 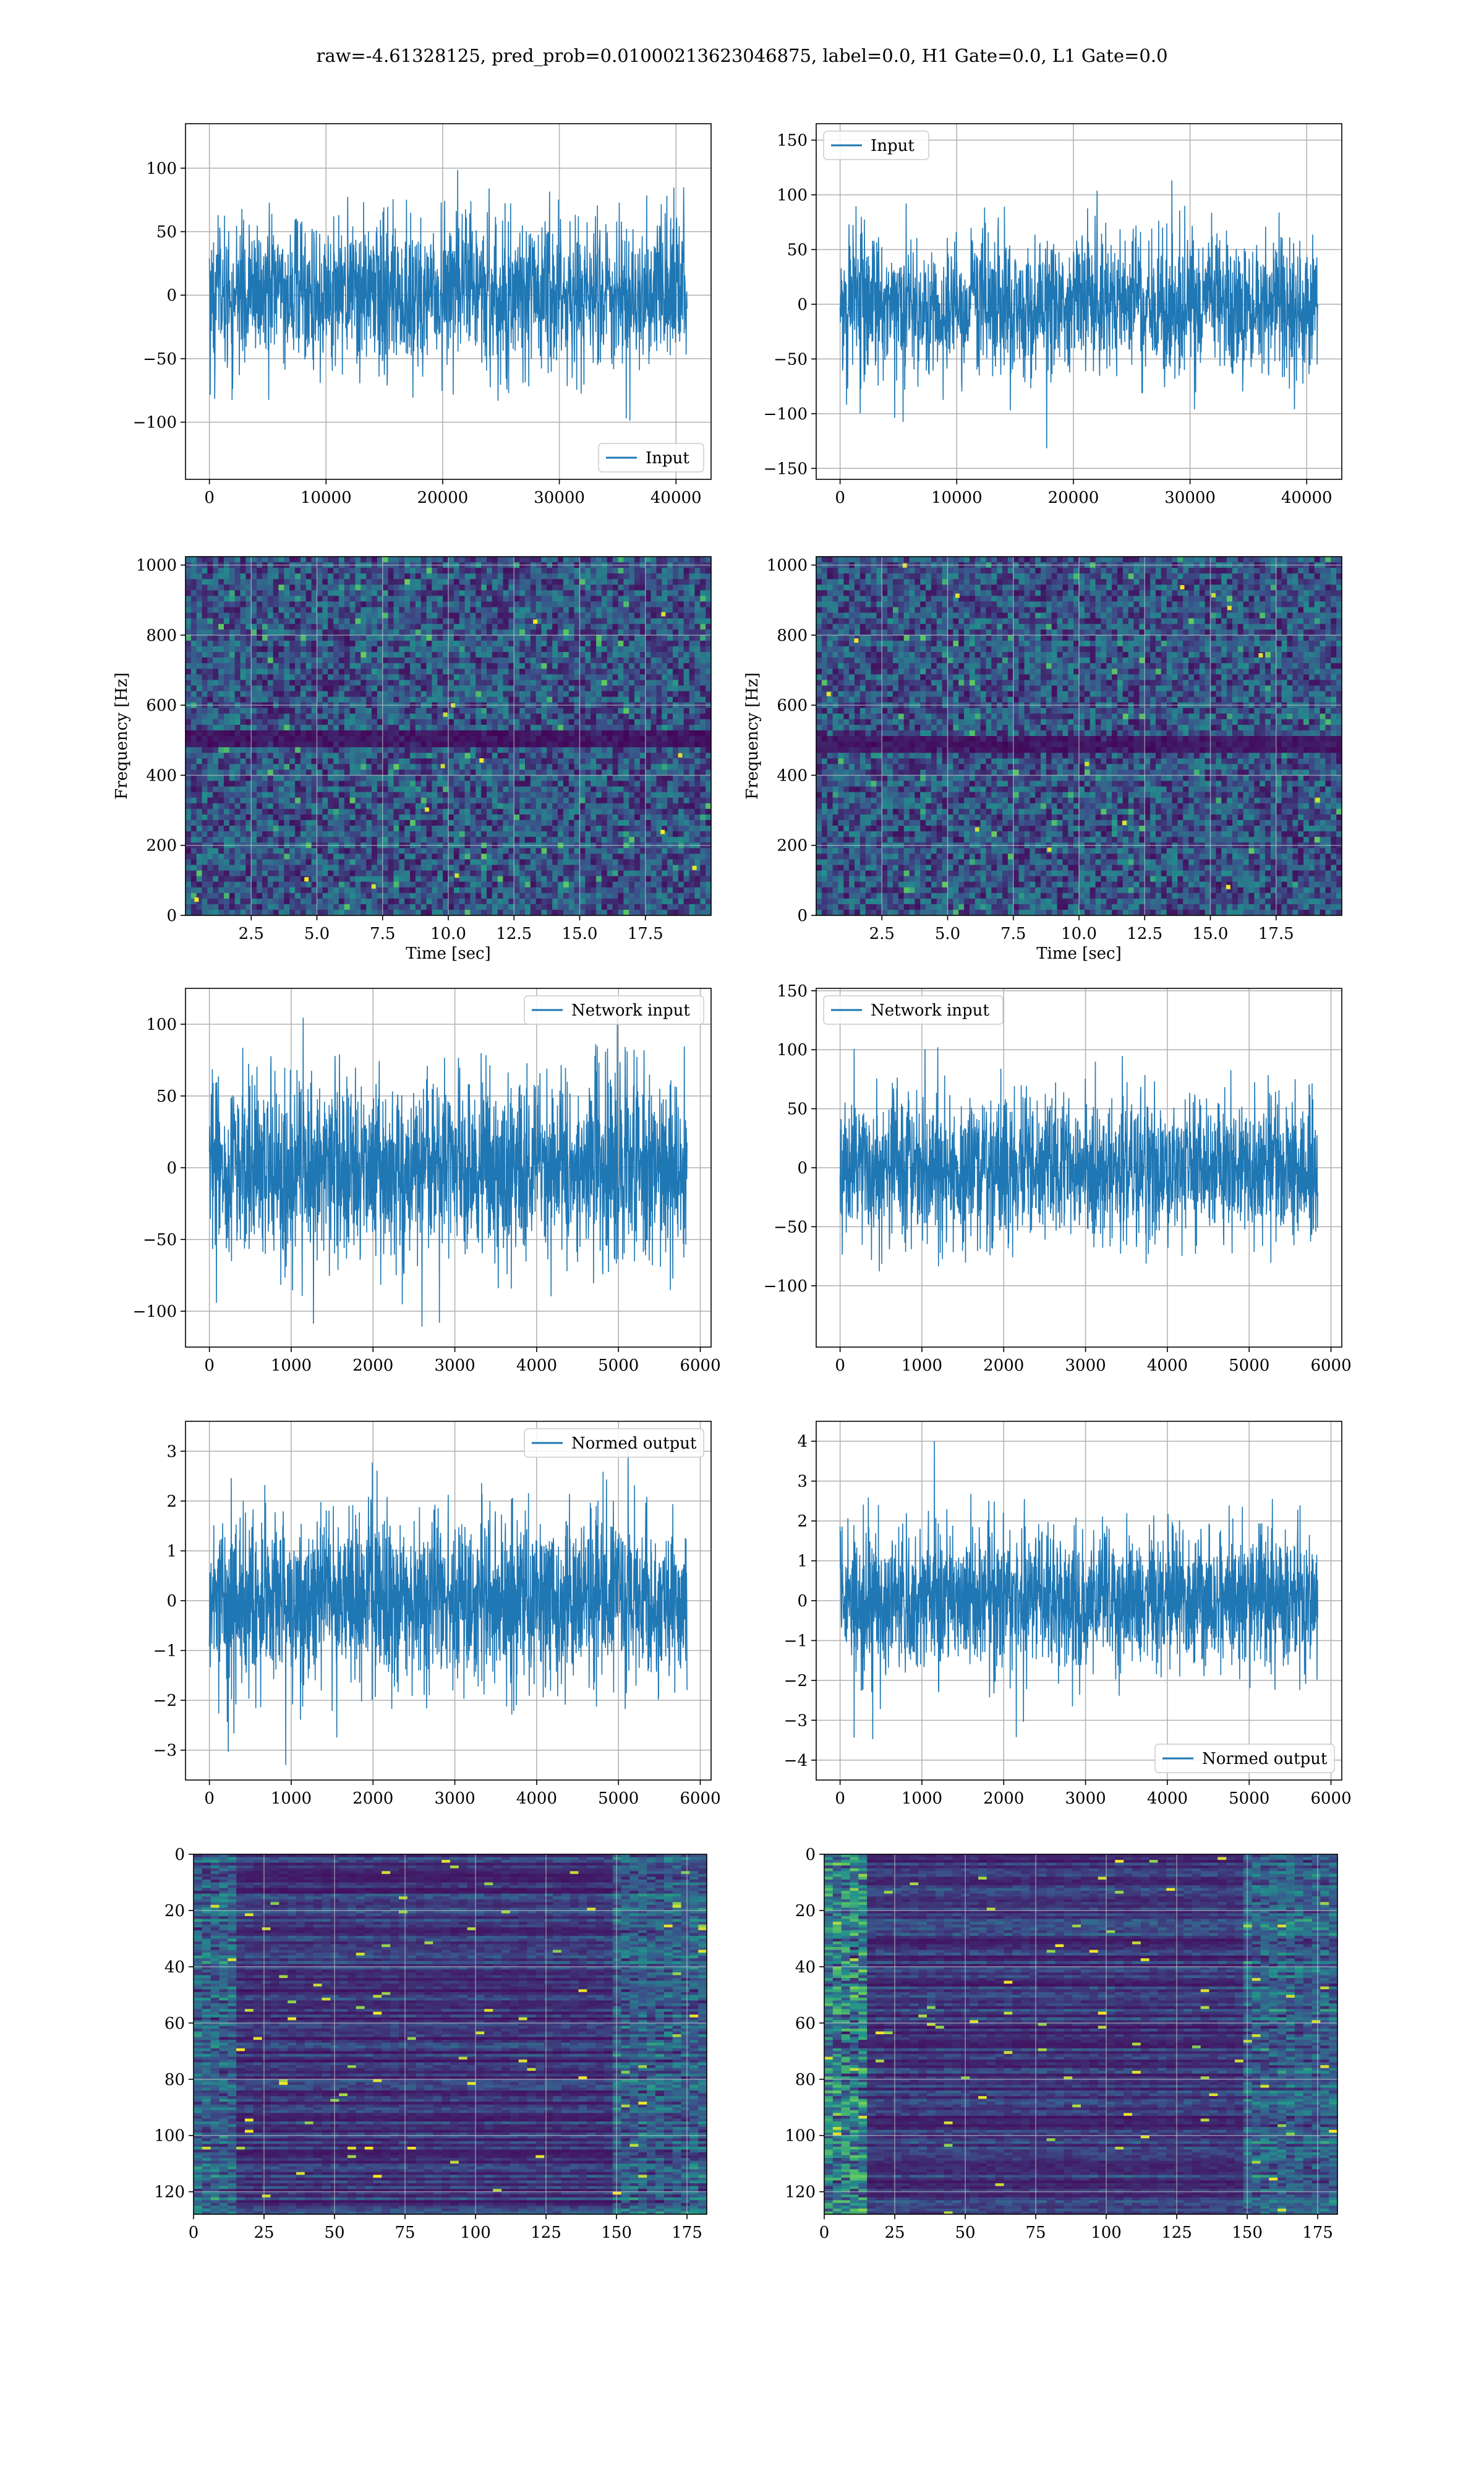 I want to click on x-axis: 0 10000 20000 30000 40000, so click(x=1084, y=493).